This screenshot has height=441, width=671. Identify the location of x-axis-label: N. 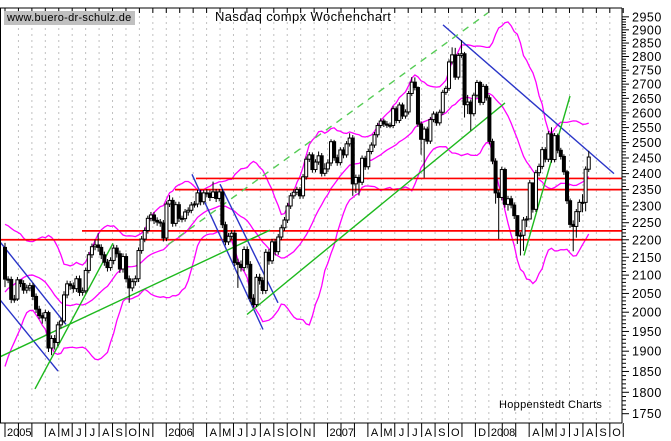
(307, 433).